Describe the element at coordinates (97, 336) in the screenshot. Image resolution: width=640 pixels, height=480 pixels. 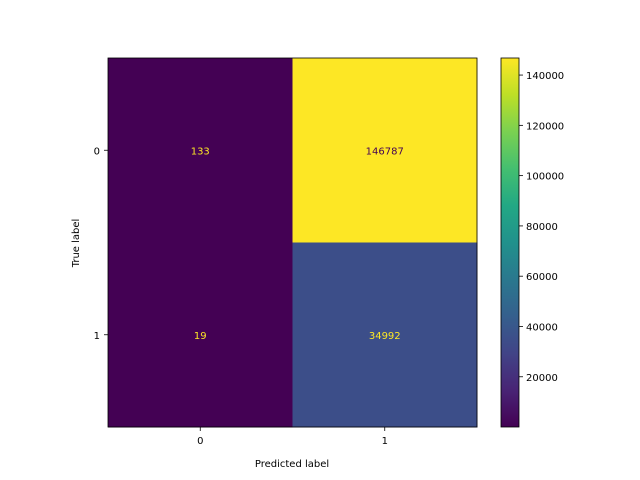
I see `y-tick-label-1: 1` at that location.